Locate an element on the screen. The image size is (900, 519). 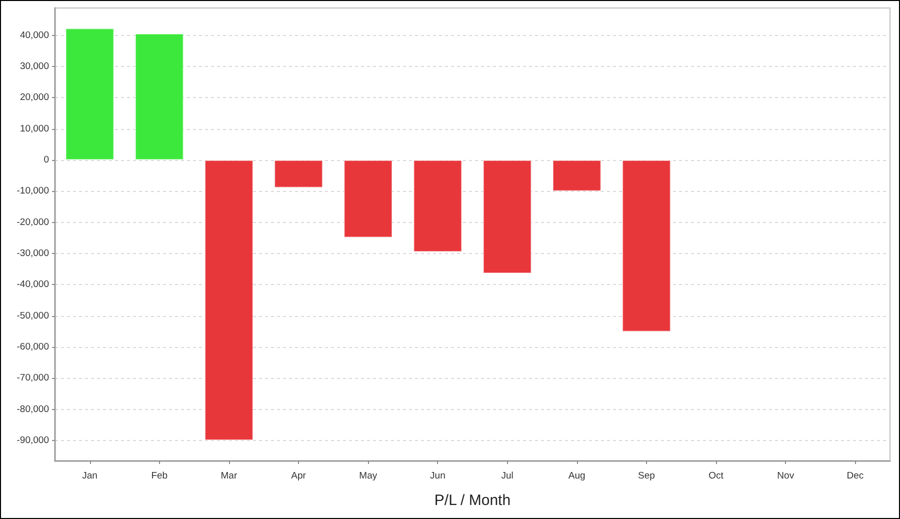
x-tick-label: Jul is located at coordinates (507, 476).